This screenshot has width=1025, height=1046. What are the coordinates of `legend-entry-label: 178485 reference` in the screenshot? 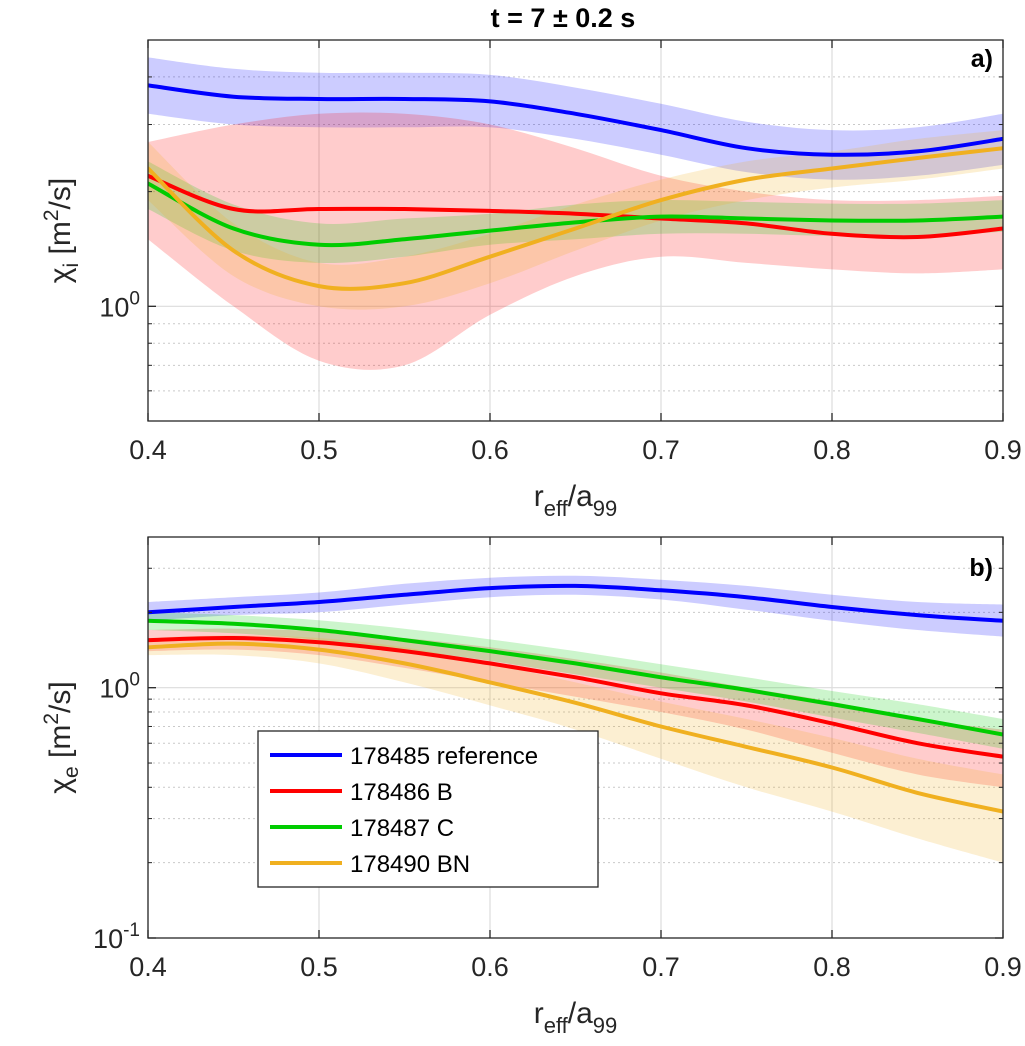 It's located at (444, 756).